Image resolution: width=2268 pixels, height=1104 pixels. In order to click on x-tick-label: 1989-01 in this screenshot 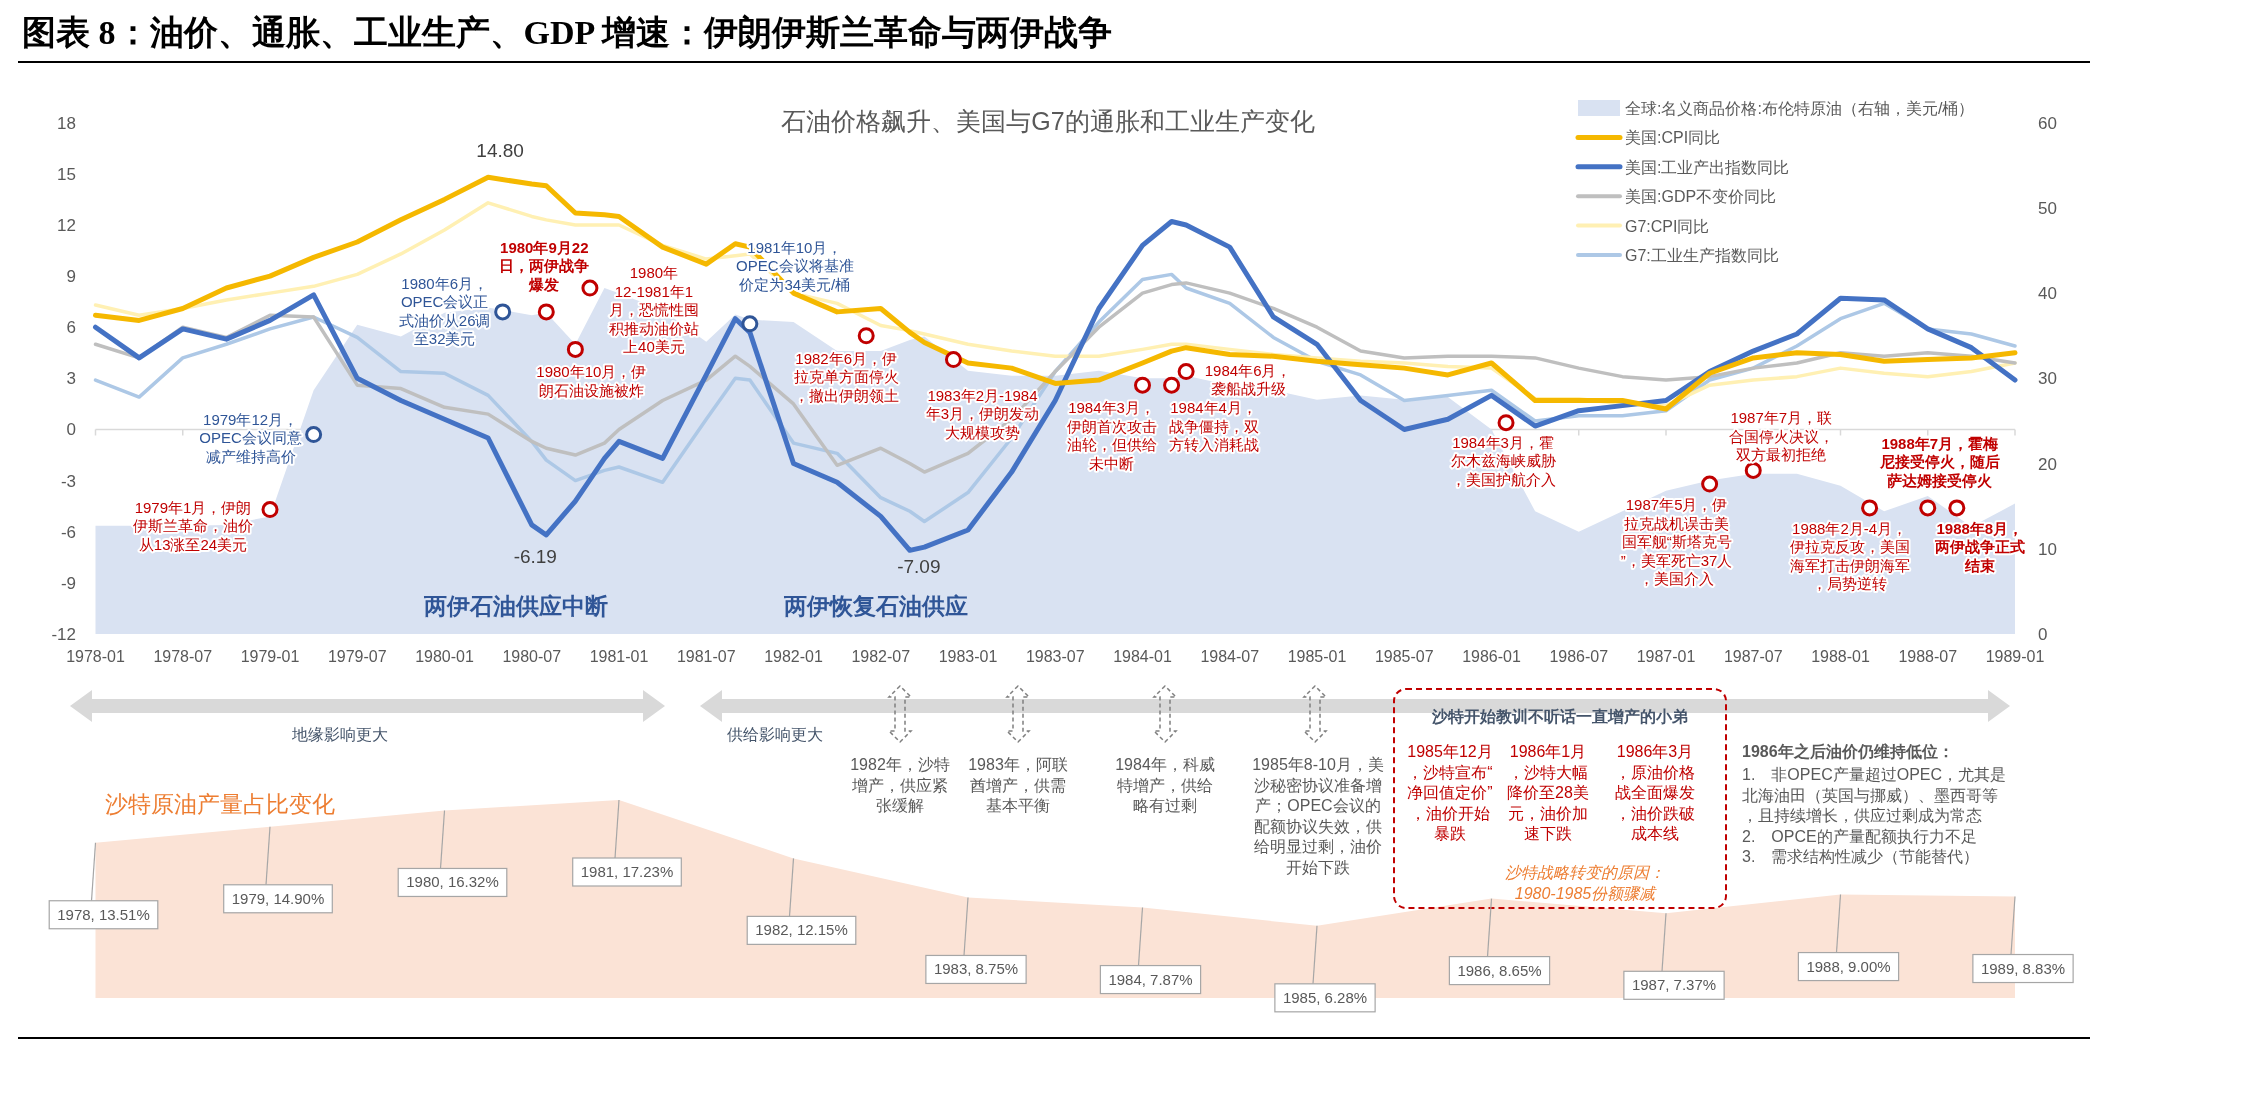, I will do `click(2015, 656)`.